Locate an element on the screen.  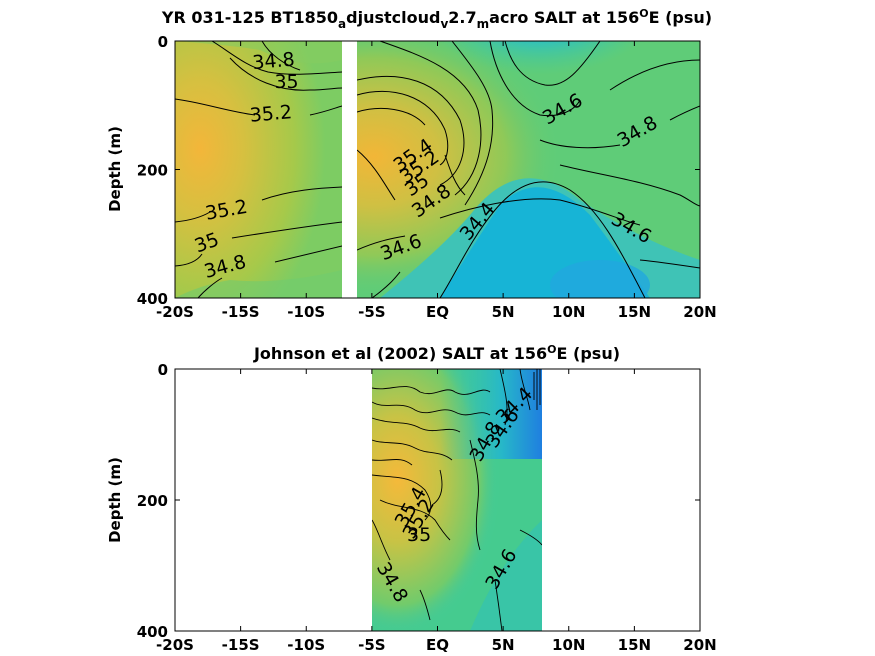
top-west-fill is located at coordinates (258, 169).